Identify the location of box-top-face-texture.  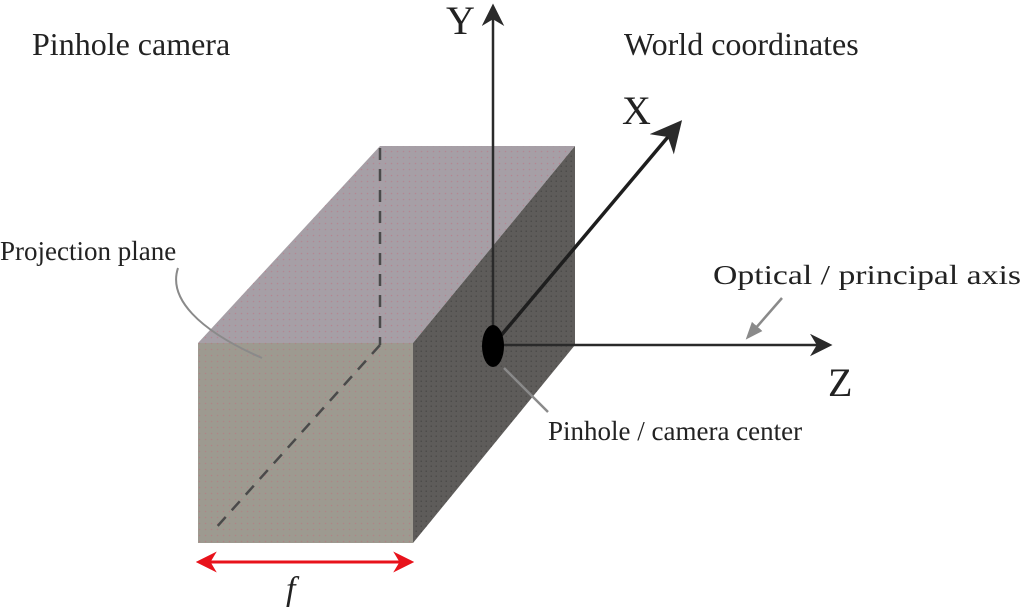
(386, 244).